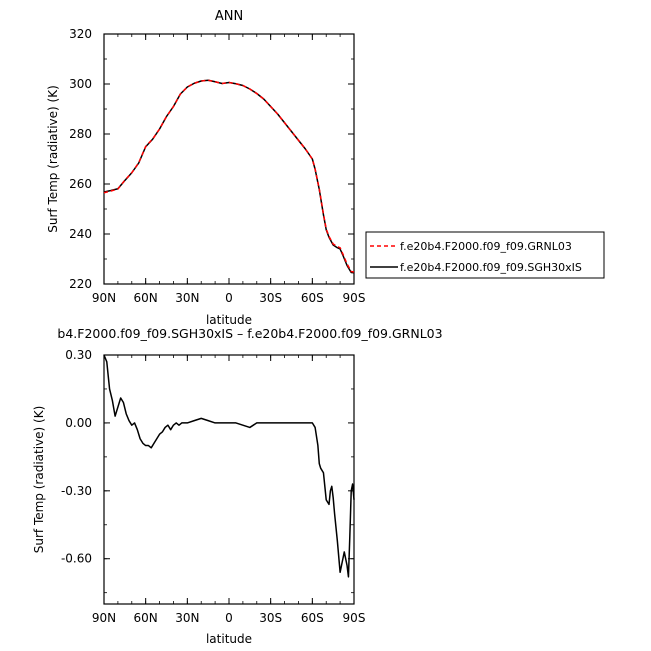 The image size is (651, 651). Describe the element at coordinates (354, 298) in the screenshot. I see `panel1-xtick-label: 90S` at that location.